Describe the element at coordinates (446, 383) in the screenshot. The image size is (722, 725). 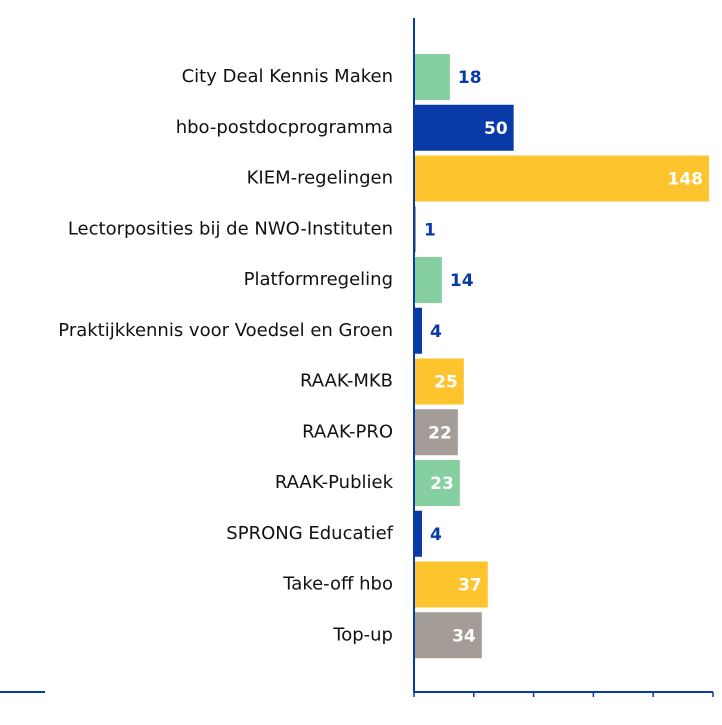
I see `value-label: 25` at that location.